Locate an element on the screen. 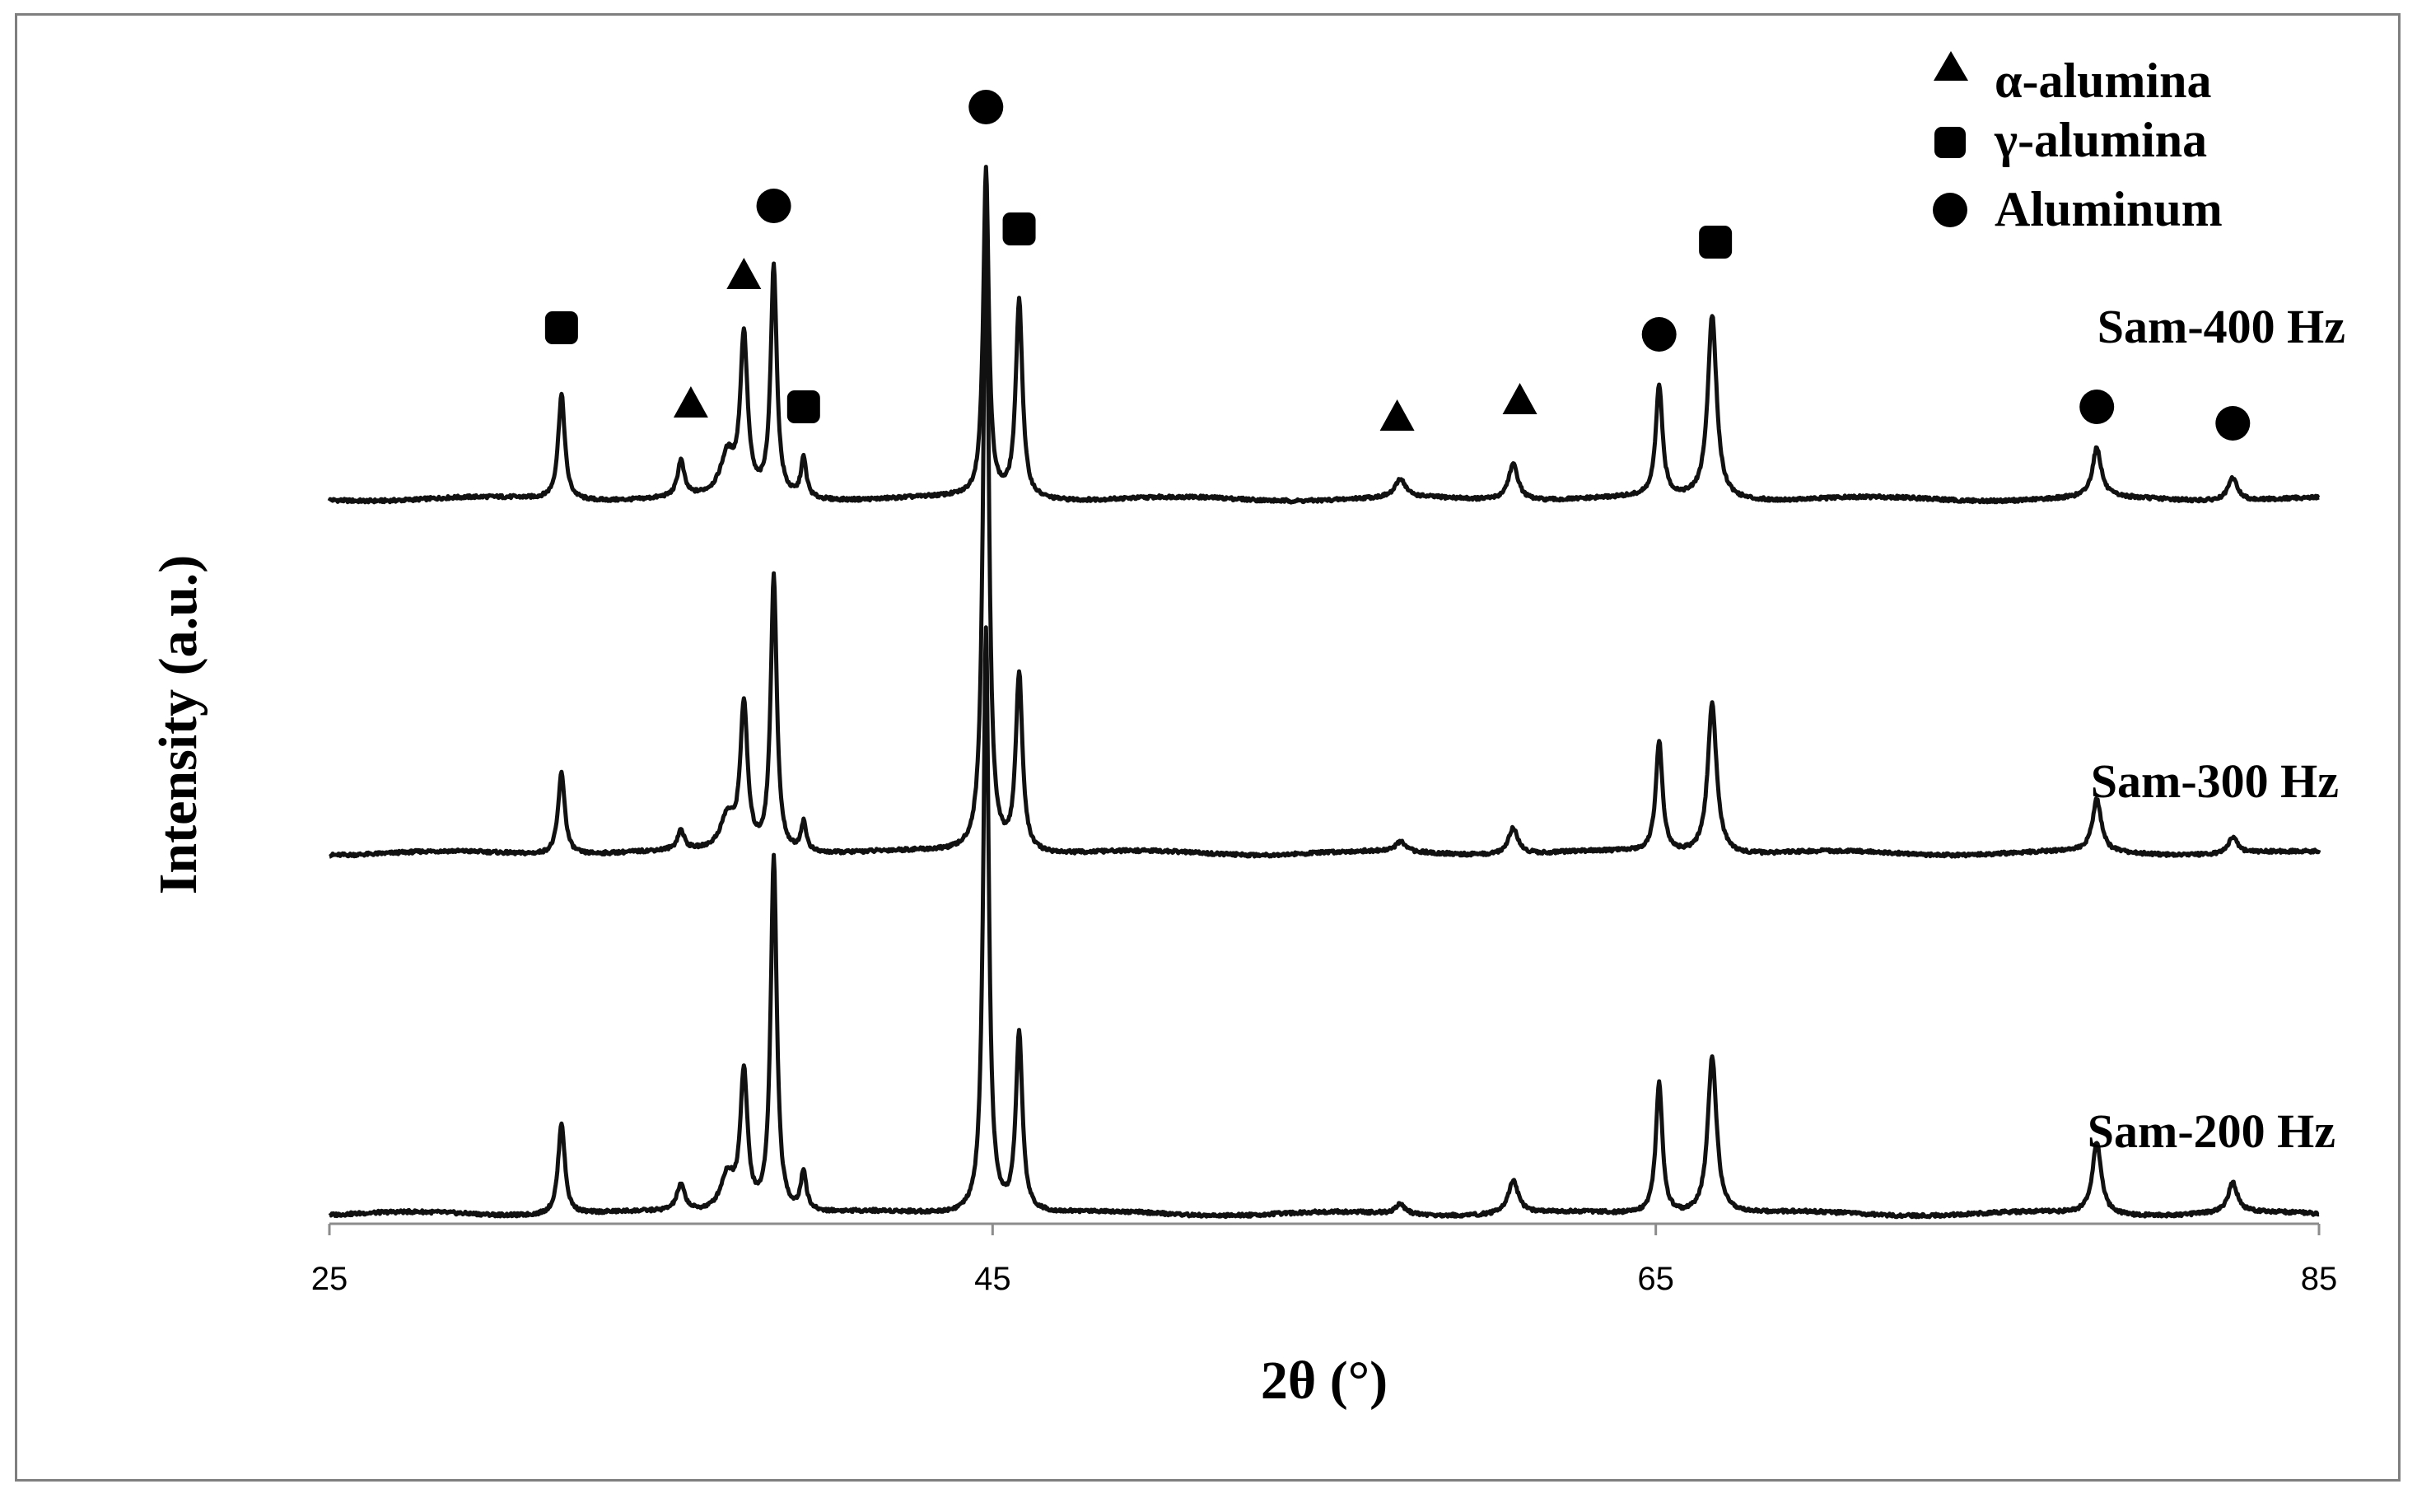 Image resolution: width=2417 pixels, height=1512 pixels. y-axis-title: Intensity (a.u.) is located at coordinates (178, 725).